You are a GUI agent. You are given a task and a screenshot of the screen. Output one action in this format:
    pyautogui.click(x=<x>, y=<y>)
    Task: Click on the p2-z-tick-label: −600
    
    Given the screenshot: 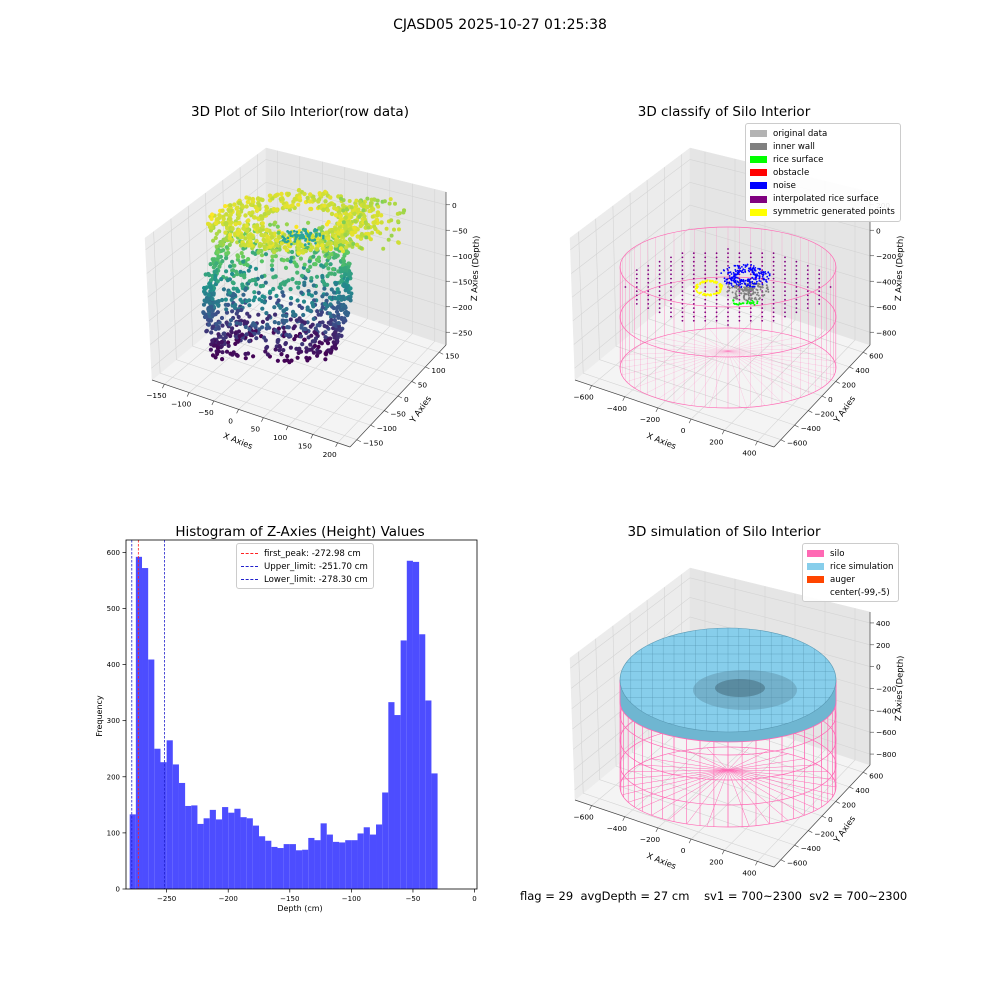 What is the action you would take?
    pyautogui.click(x=886, y=307)
    